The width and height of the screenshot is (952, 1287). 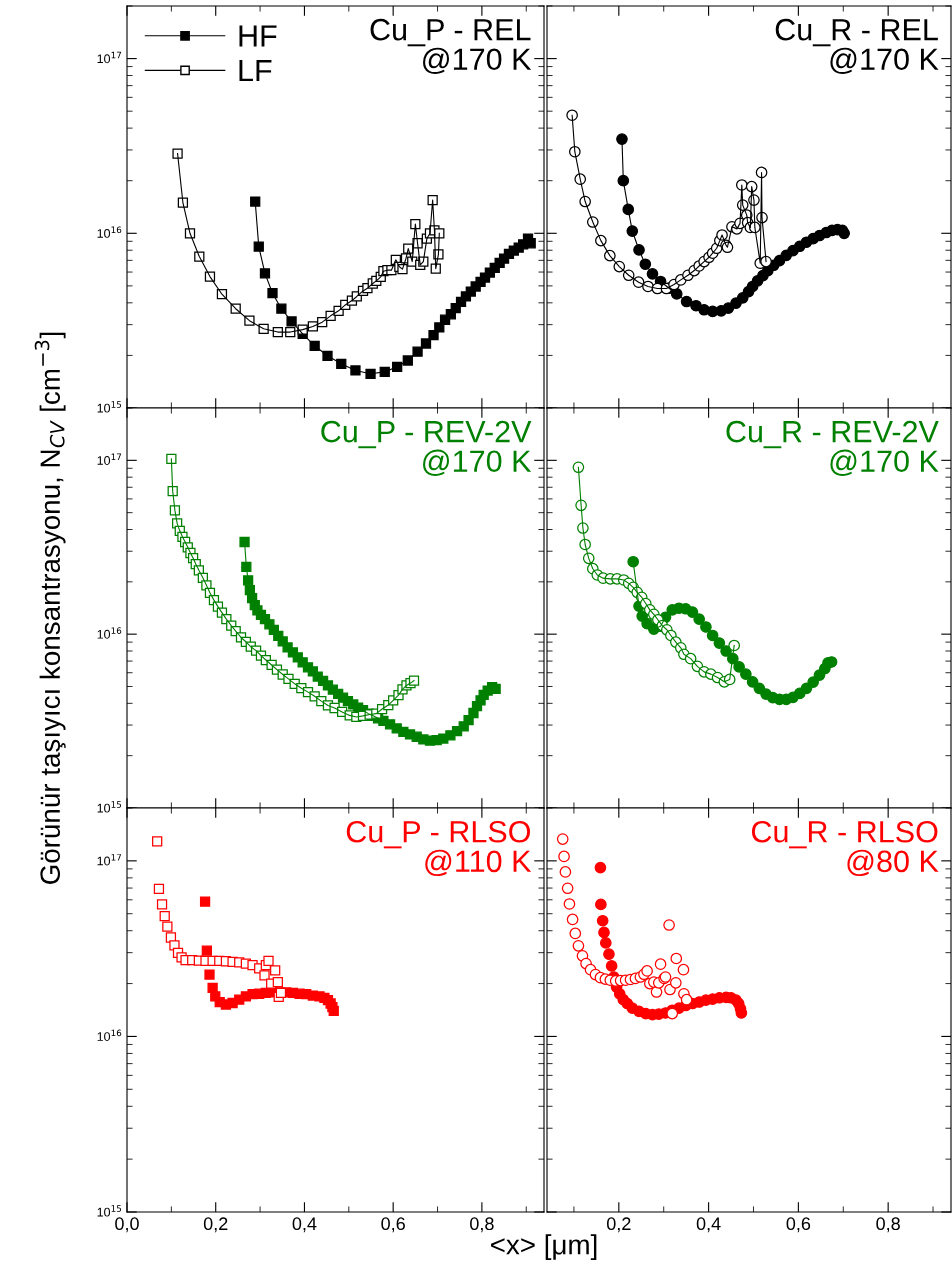 What do you see at coordinates (426, 448) in the screenshot?
I see `text: Cu_P - REV-2V @170 K` at bounding box center [426, 448].